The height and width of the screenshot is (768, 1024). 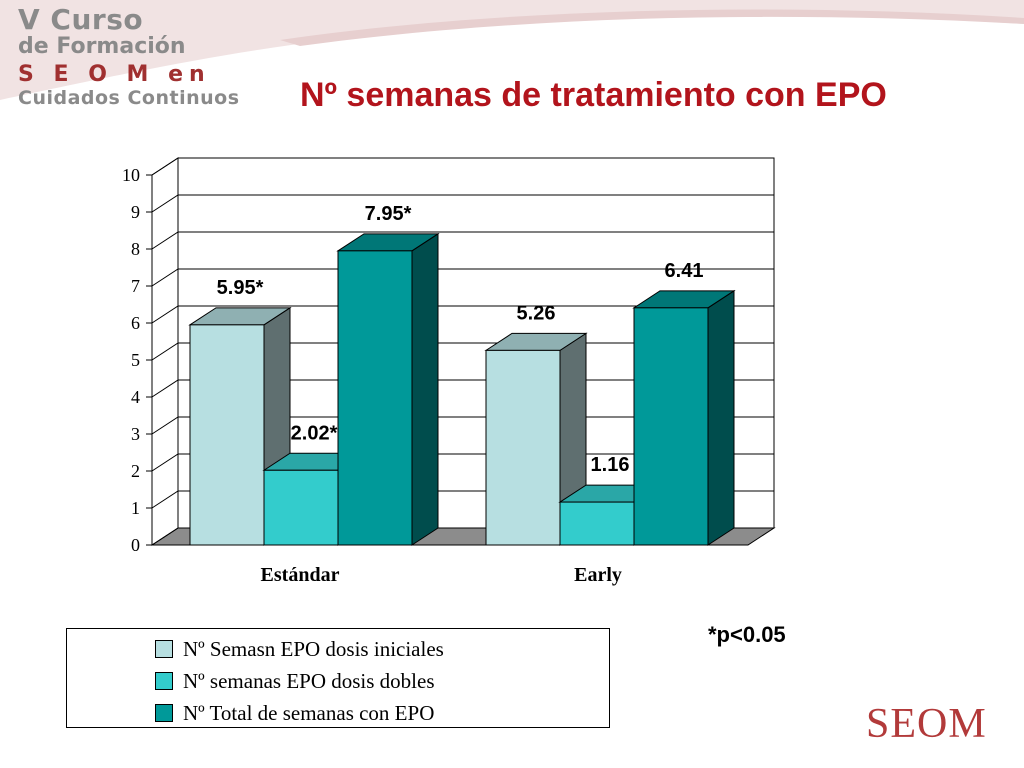 What do you see at coordinates (135, 508) in the screenshot?
I see `y-tick-label: 1` at bounding box center [135, 508].